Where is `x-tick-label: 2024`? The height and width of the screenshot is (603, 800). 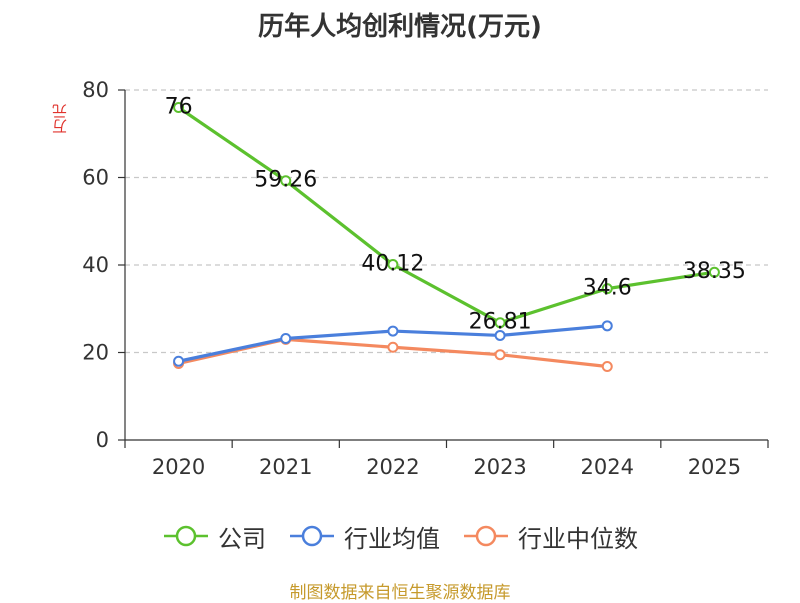
x-tick-label: 2024 is located at coordinates (607, 467).